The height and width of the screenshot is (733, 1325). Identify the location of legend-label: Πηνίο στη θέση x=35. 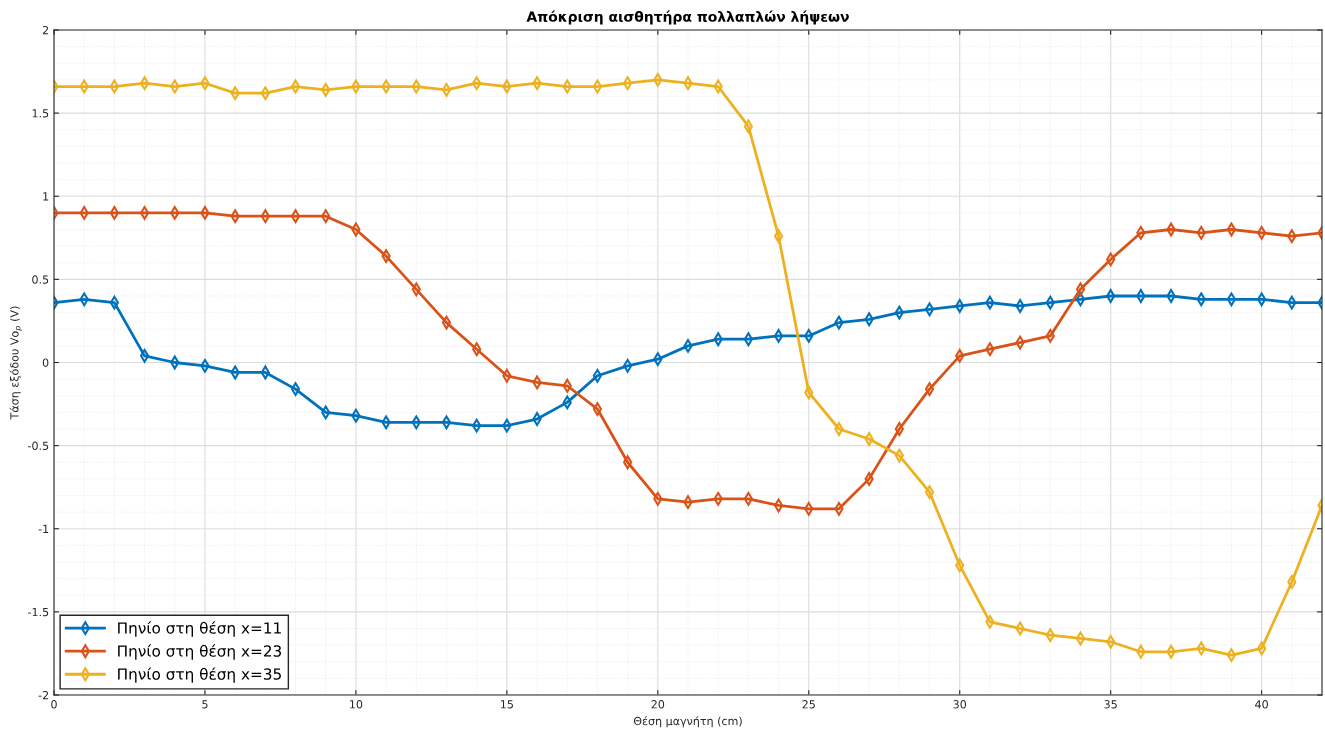
(199, 675).